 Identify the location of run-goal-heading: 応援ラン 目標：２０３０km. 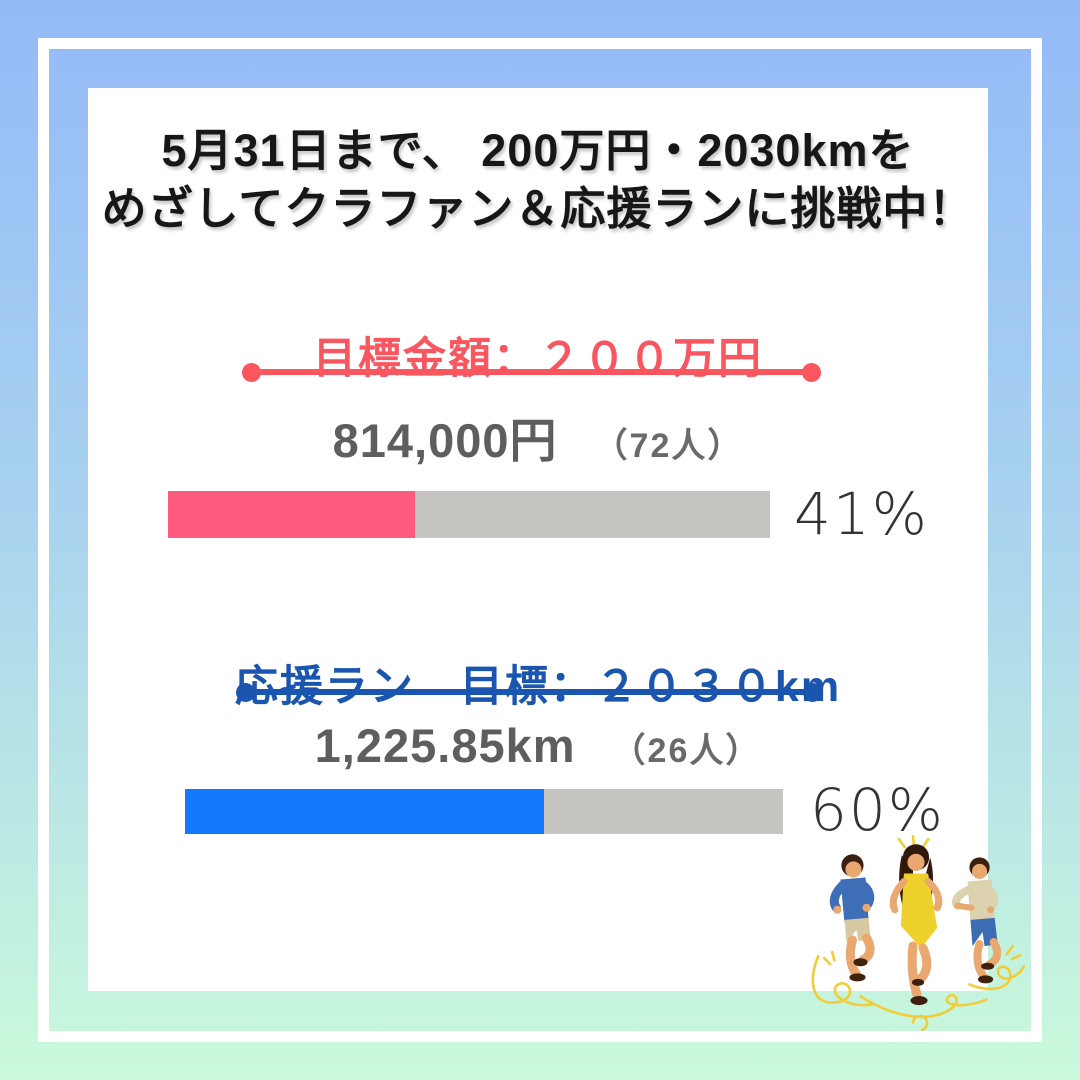
(538, 687).